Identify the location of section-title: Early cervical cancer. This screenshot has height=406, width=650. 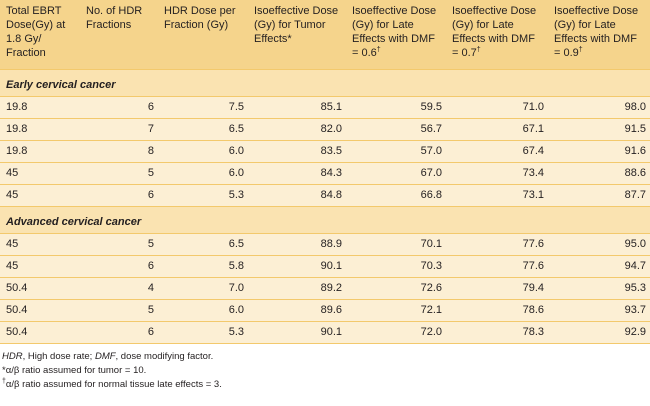
(325, 82).